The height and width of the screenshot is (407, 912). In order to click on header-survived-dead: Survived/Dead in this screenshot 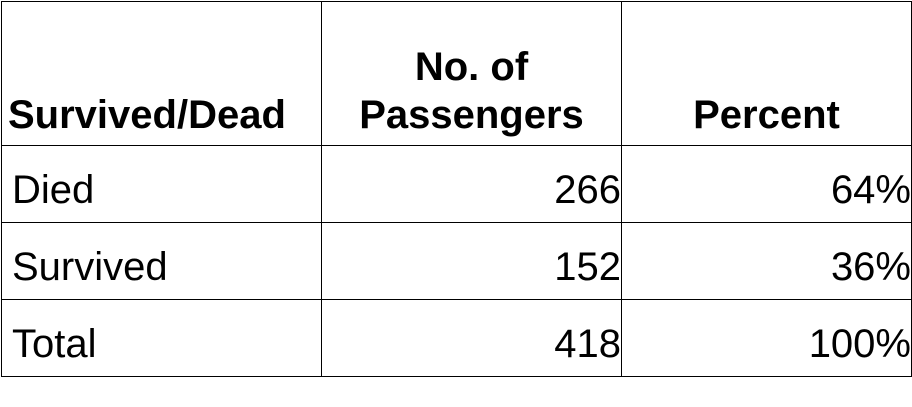, I will do `click(161, 73)`.